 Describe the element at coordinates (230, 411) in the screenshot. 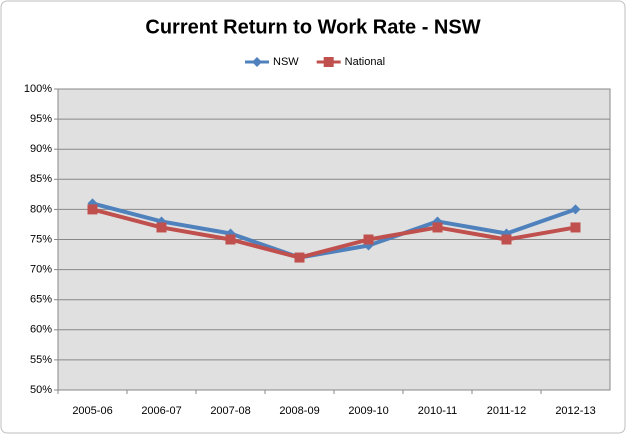

I see `x-tick-label: 2007-08` at that location.